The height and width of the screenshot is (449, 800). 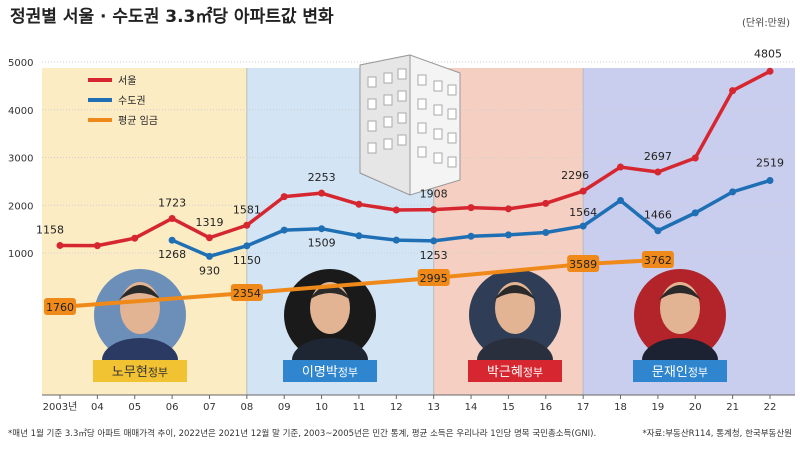 I want to click on y-axis: 1000 2000 3000 4000 5000, so click(x=20, y=159).